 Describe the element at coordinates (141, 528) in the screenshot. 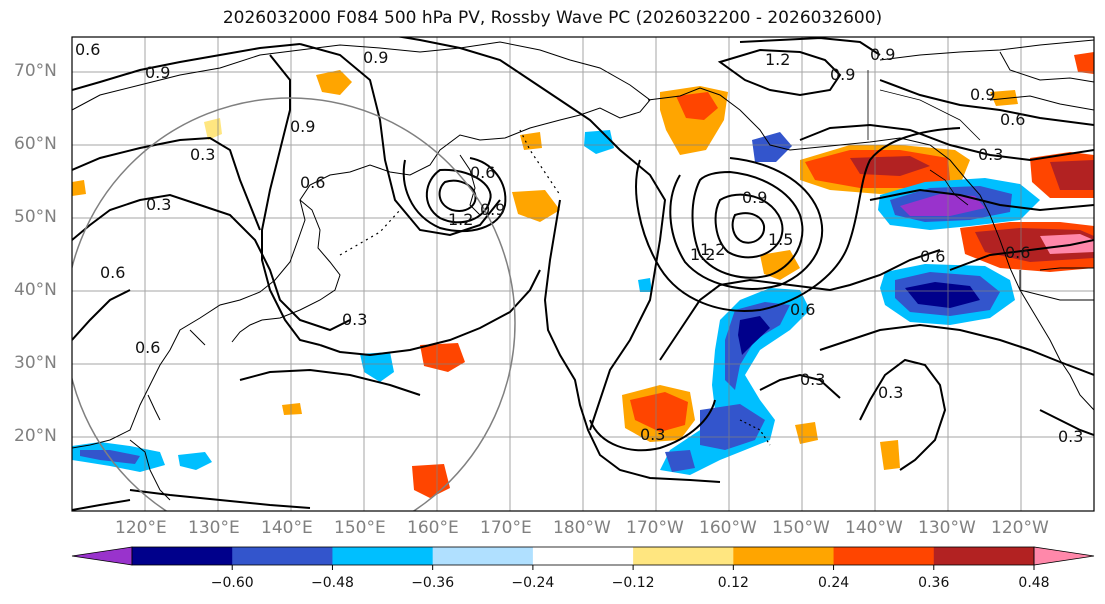

I see `longitude-label: 120°E` at that location.